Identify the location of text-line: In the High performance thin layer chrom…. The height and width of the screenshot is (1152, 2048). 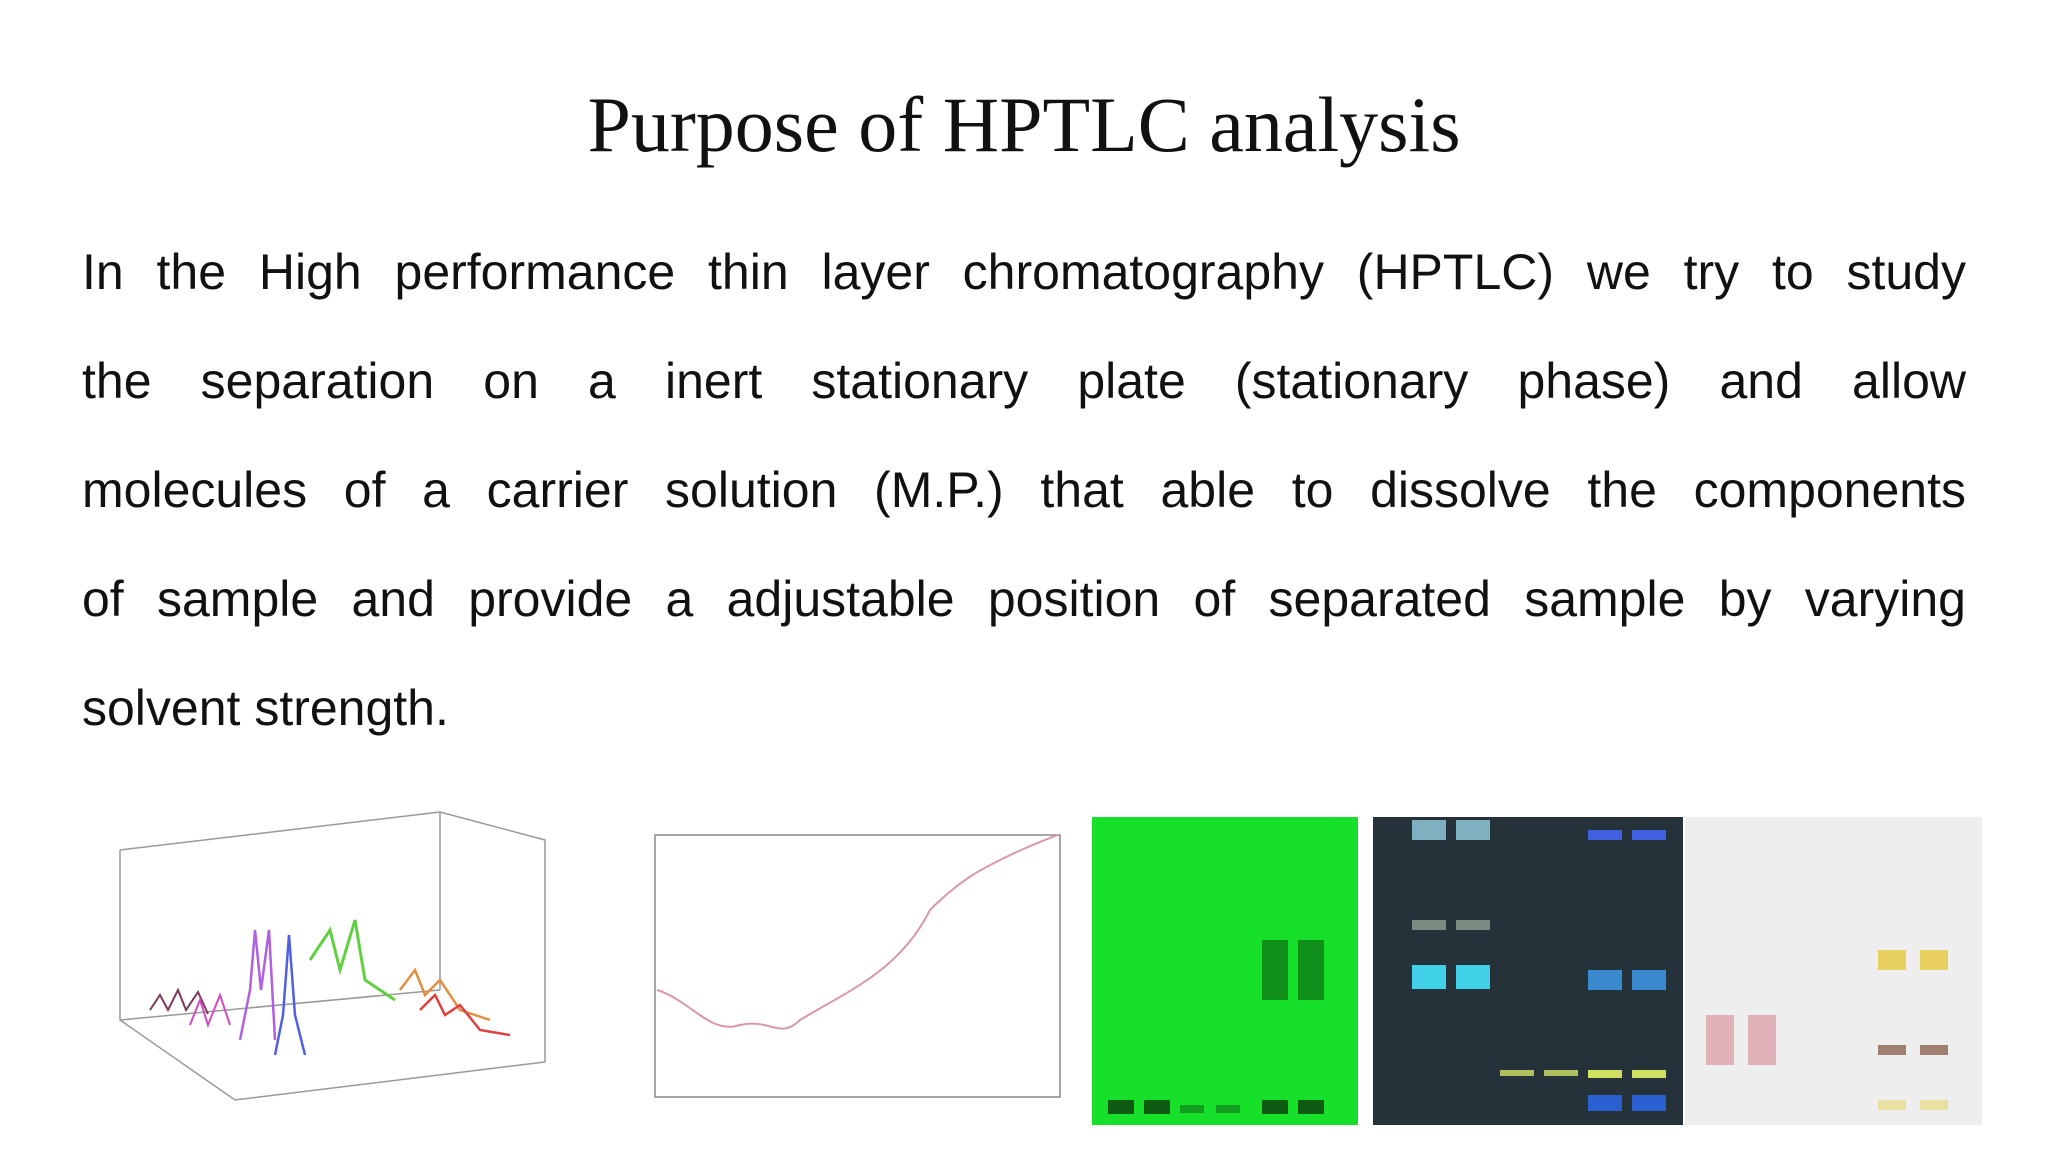
(1024, 272).